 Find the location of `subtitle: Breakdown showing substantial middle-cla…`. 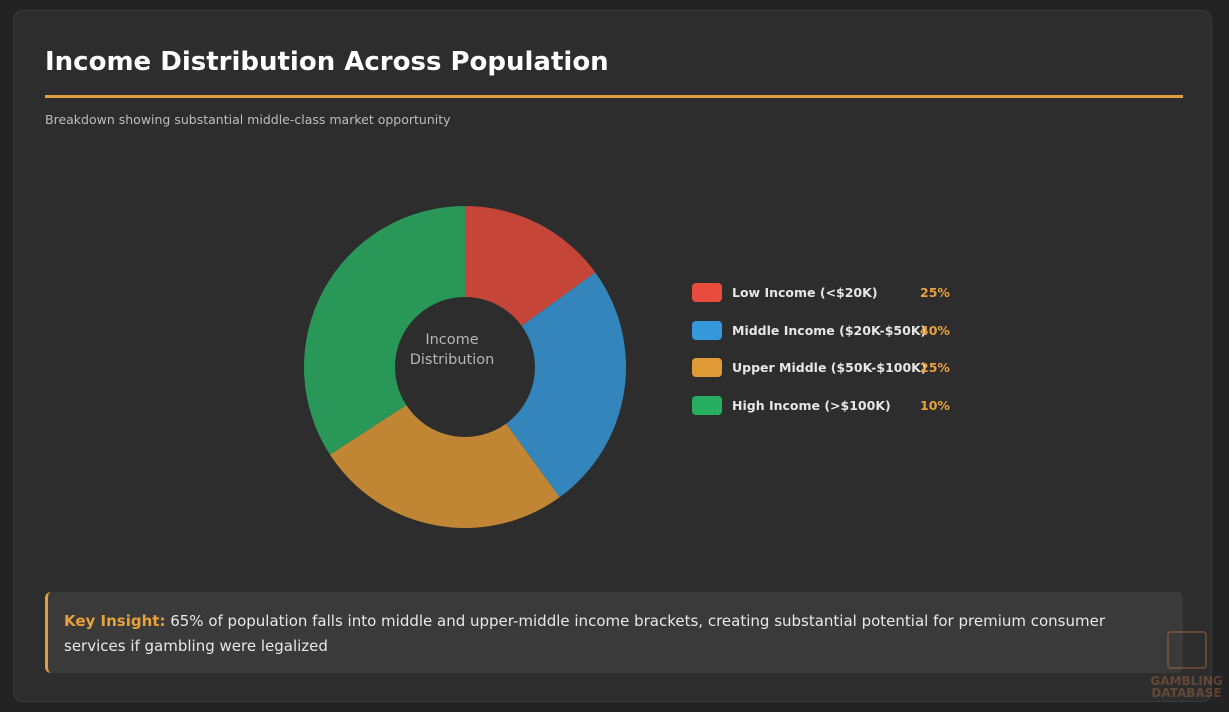

subtitle: Breakdown showing substantial middle-cla… is located at coordinates (248, 119).